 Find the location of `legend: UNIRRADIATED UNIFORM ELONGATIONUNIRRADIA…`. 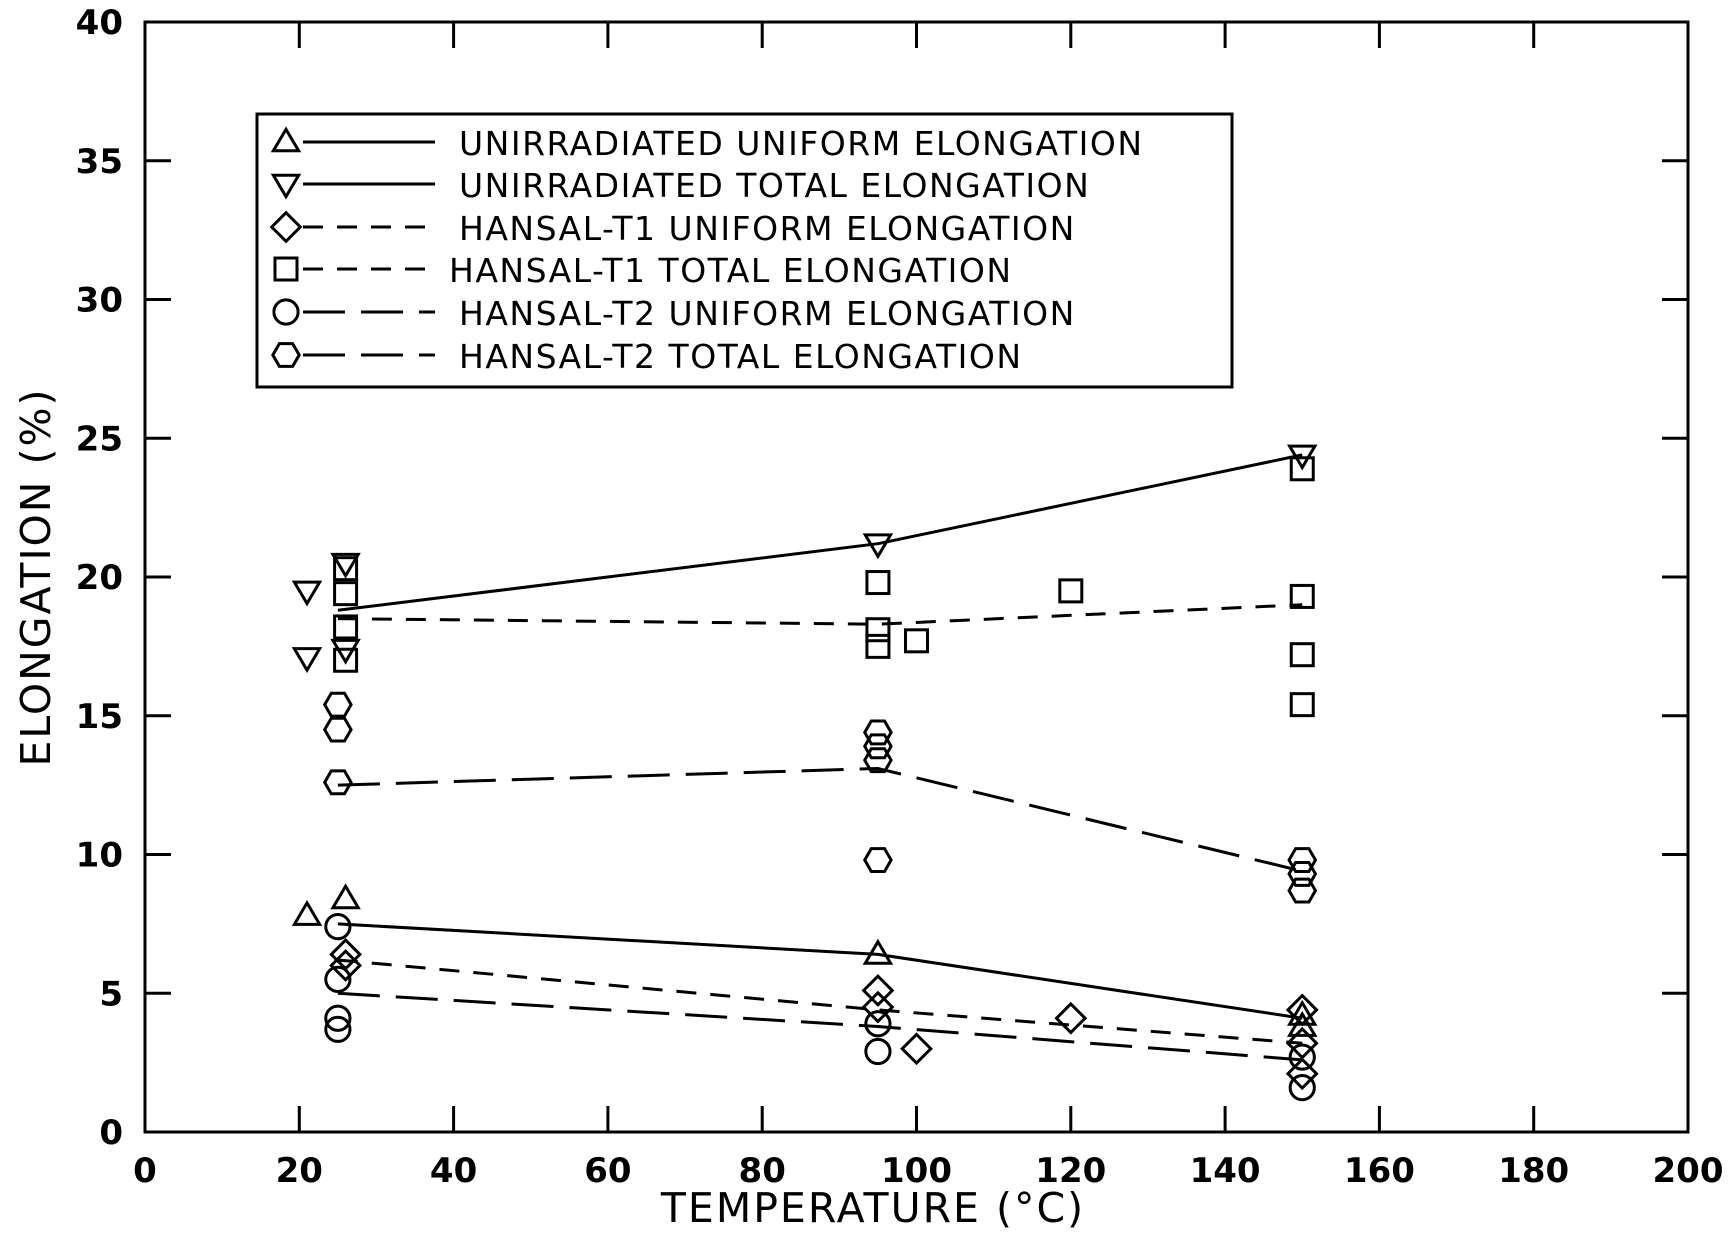

legend: UNIRRADIATED UNIFORM ELONGATIONUNIRRADIA… is located at coordinates (744, 250).